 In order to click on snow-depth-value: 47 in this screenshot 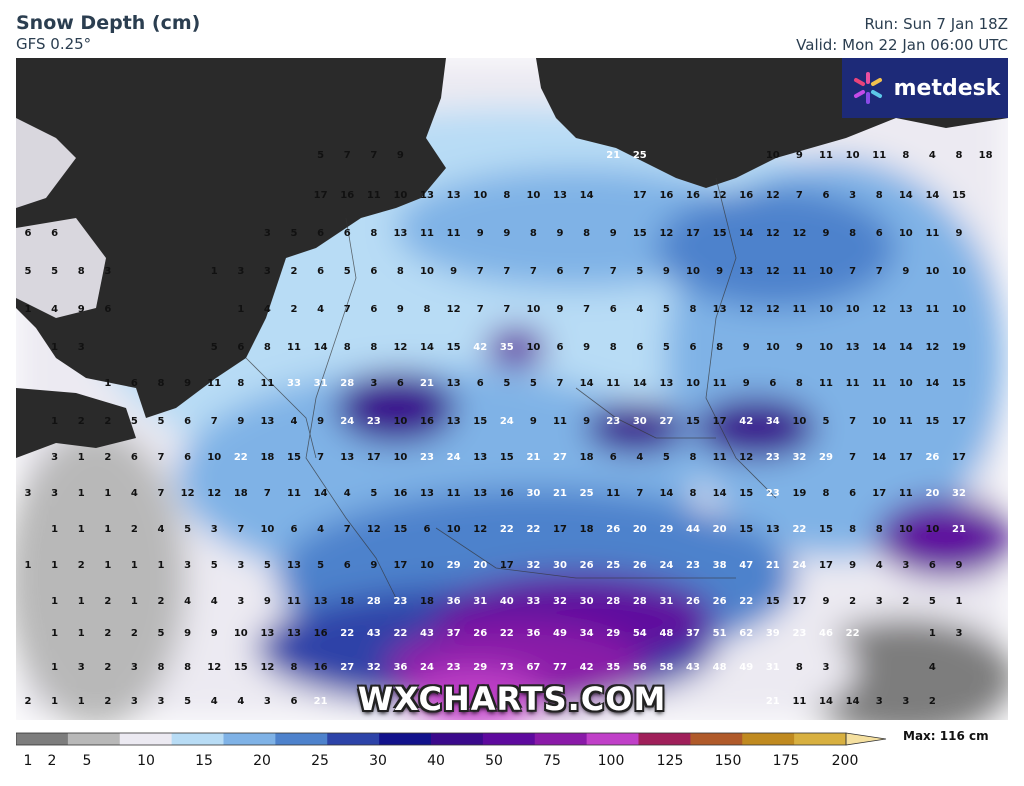, I will do `click(746, 565)`.